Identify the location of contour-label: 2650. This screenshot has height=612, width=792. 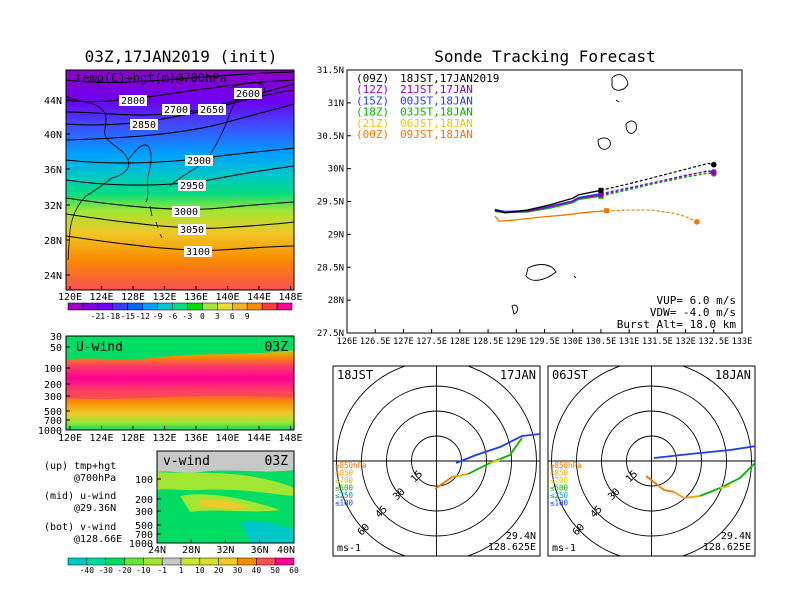
(212, 110).